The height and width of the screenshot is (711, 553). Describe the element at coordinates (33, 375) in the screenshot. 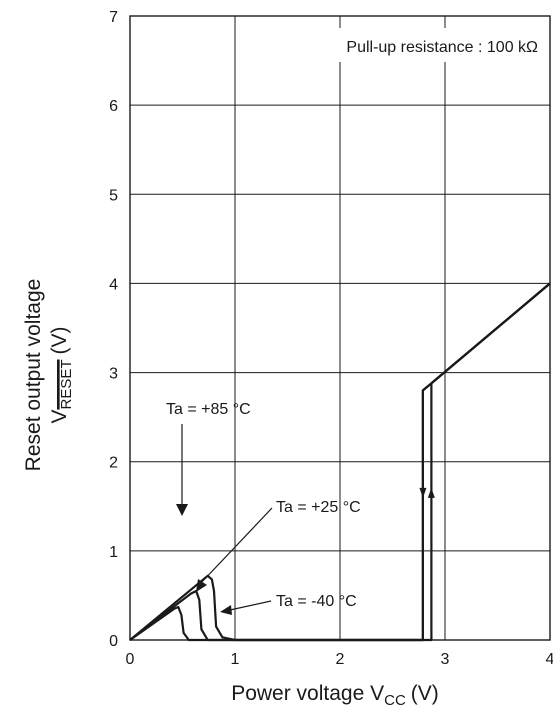

I see `y-axis-title: Reset output voltage` at that location.